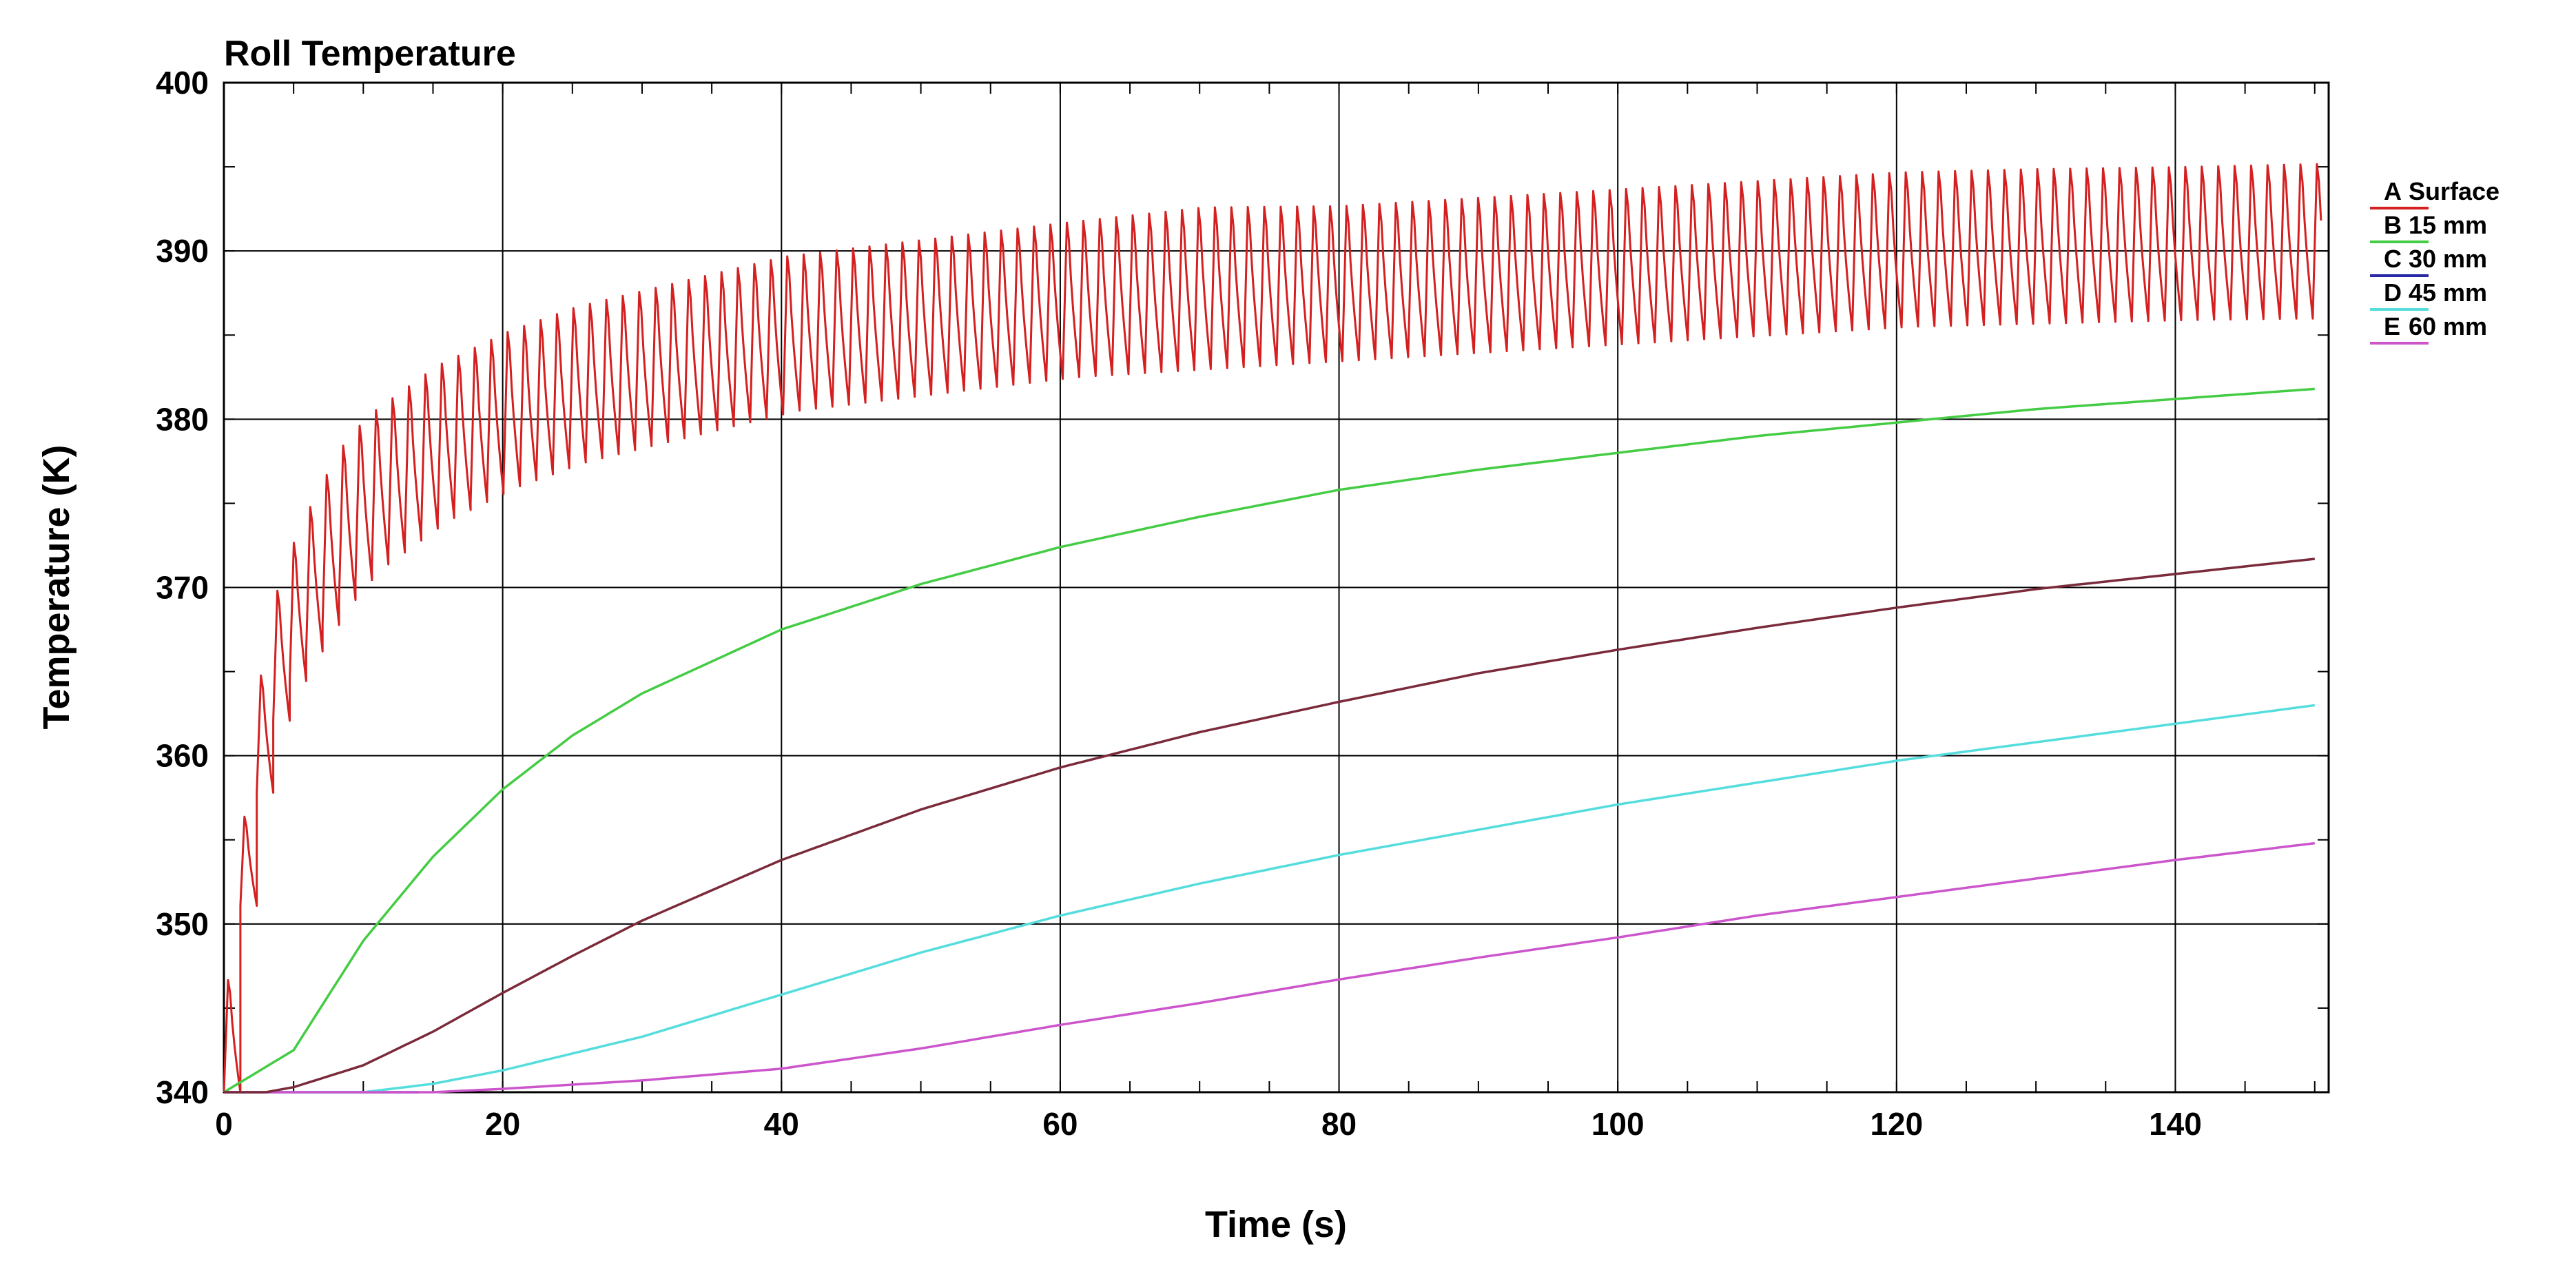 The image size is (2576, 1270). What do you see at coordinates (182, 756) in the screenshot?
I see `y-tick-label: 360` at bounding box center [182, 756].